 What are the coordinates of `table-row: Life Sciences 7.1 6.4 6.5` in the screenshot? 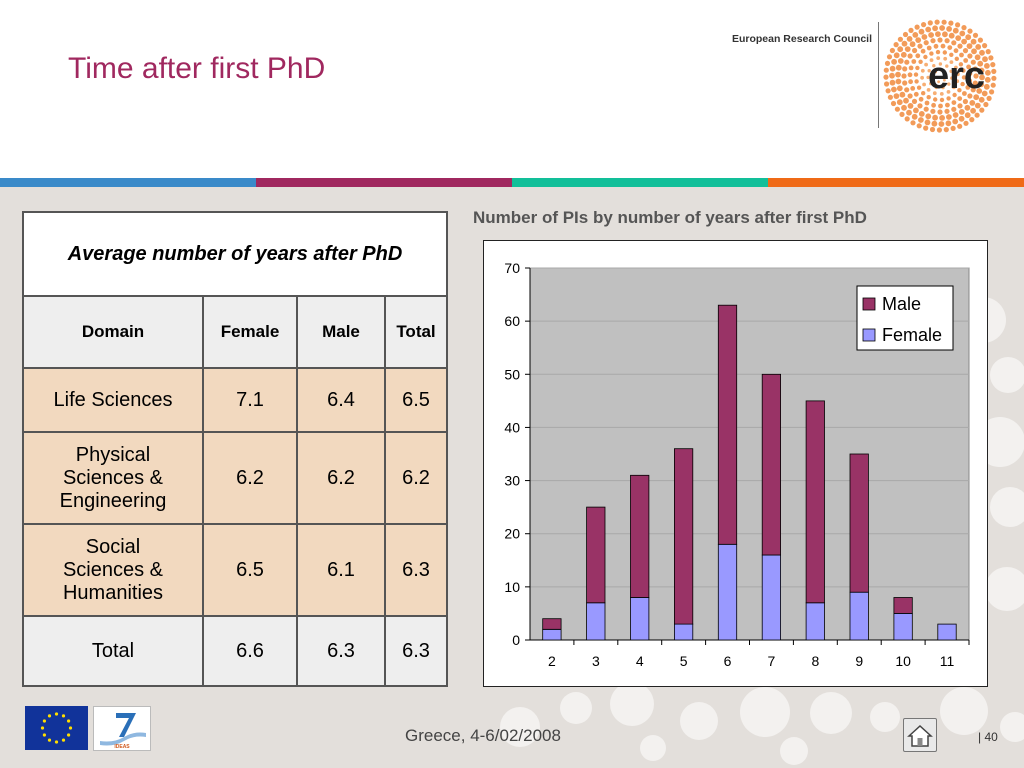 It's located at (235, 400).